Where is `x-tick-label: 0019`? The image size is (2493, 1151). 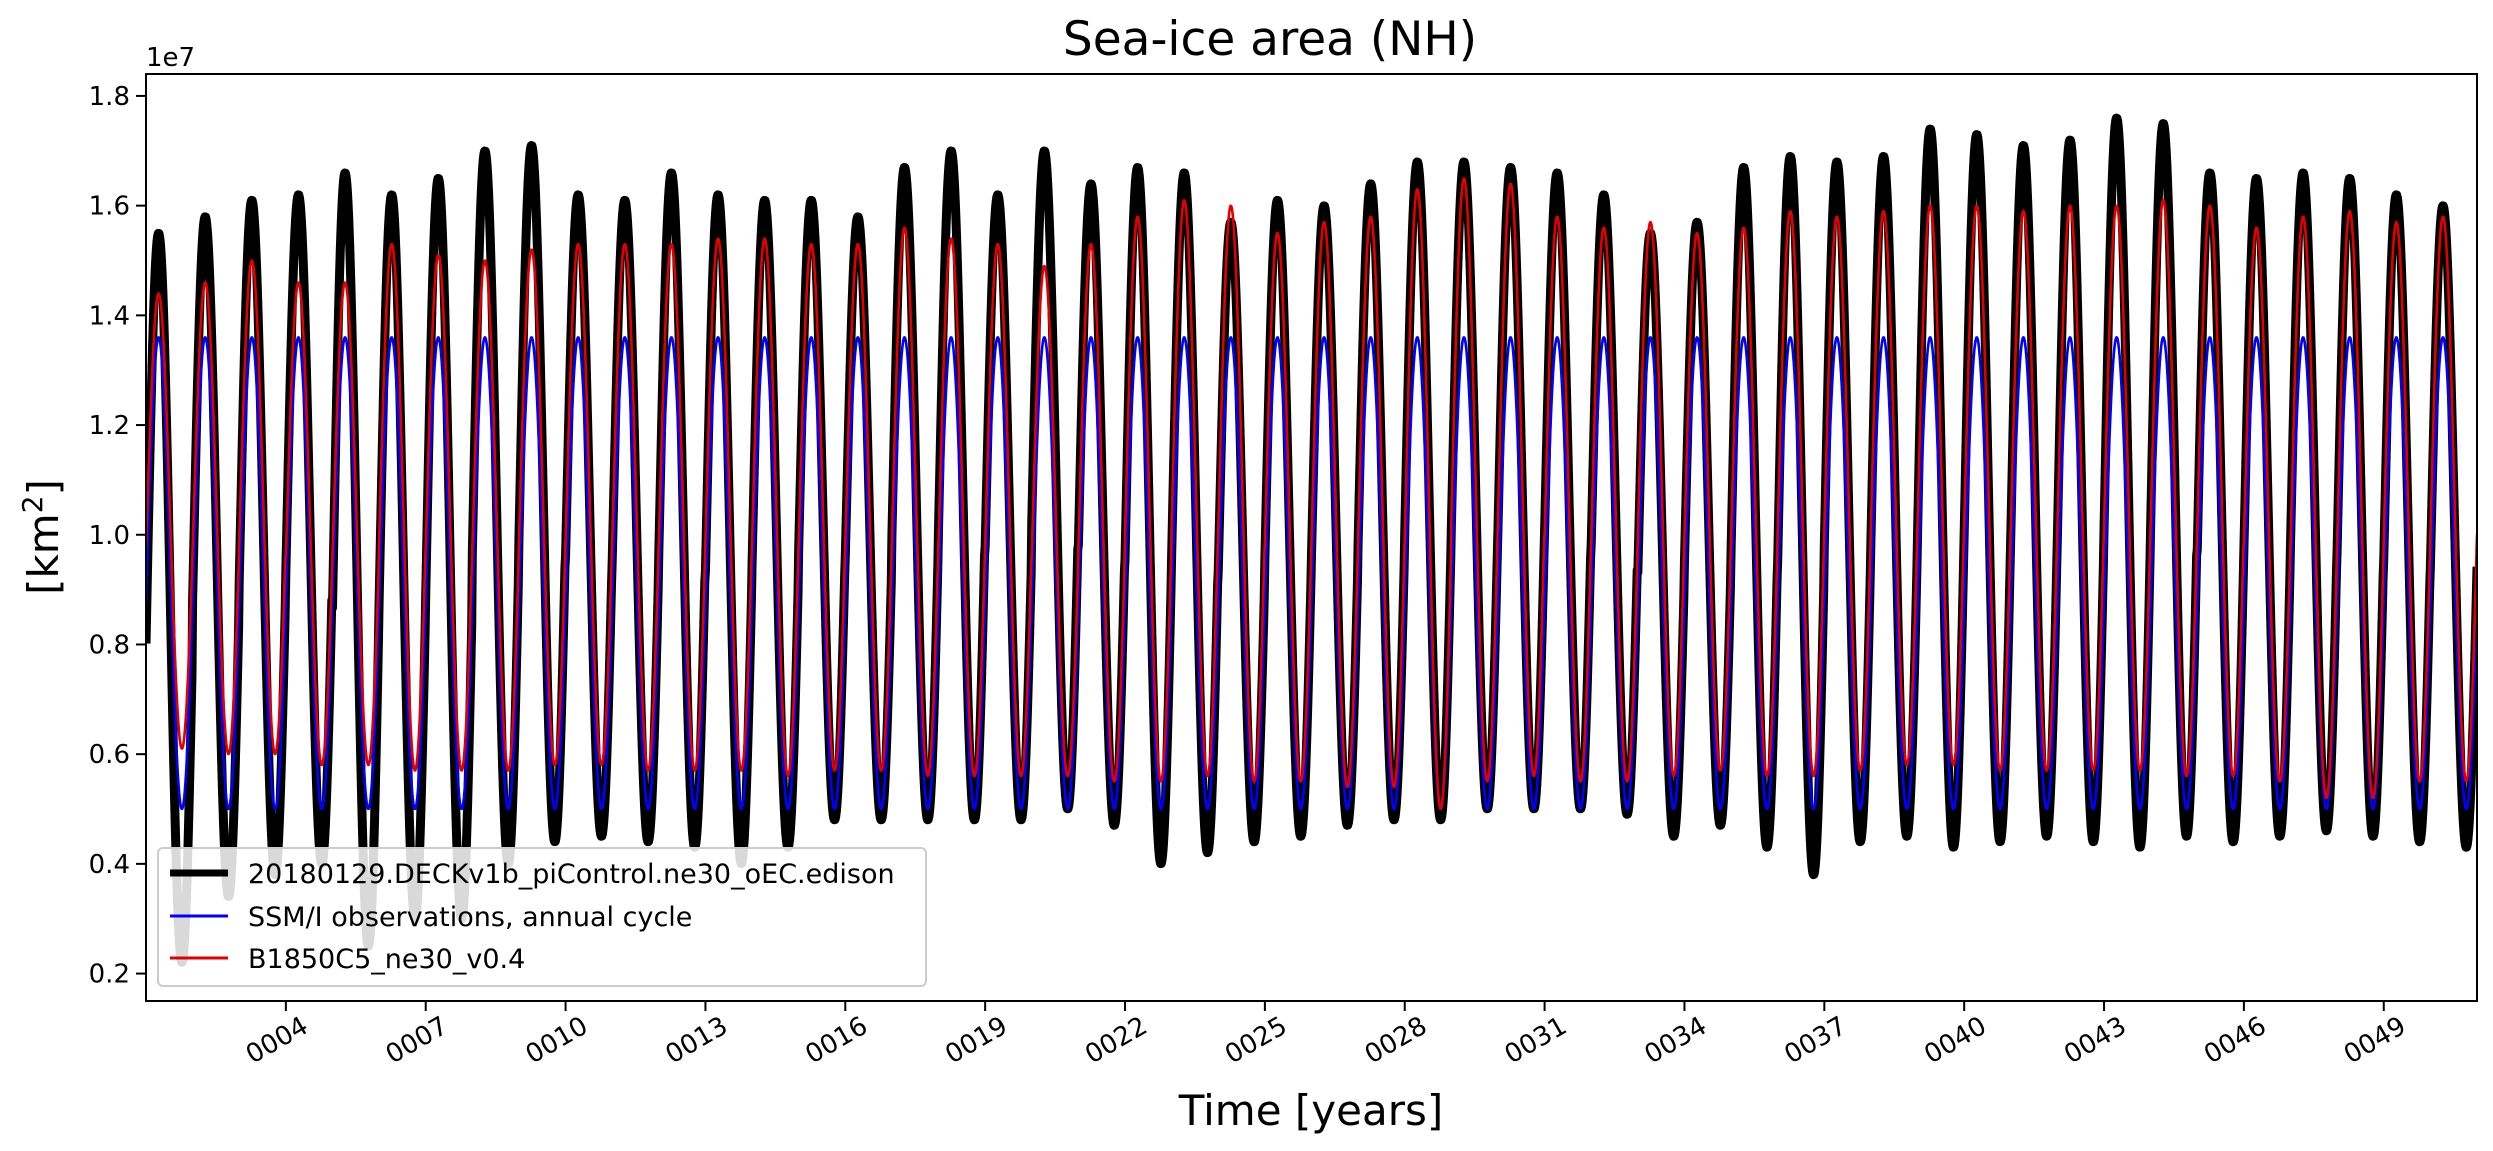 x-tick-label: 0019 is located at coordinates (976, 1040).